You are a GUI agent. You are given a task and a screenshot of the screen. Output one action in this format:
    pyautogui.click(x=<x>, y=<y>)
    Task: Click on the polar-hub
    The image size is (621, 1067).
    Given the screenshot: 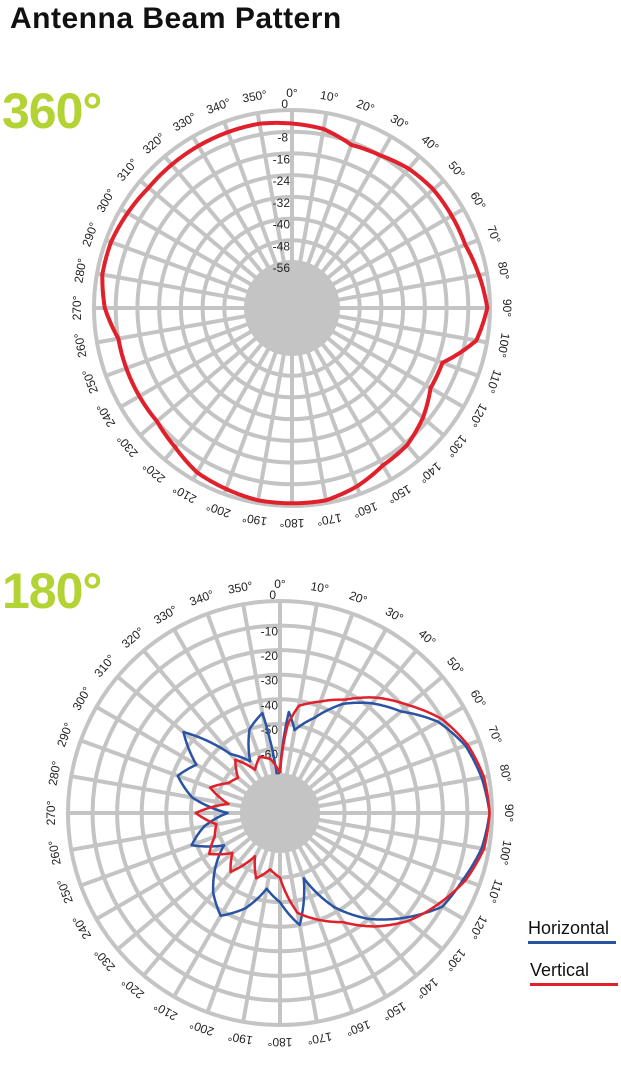 What is the action you would take?
    pyautogui.click(x=280, y=813)
    